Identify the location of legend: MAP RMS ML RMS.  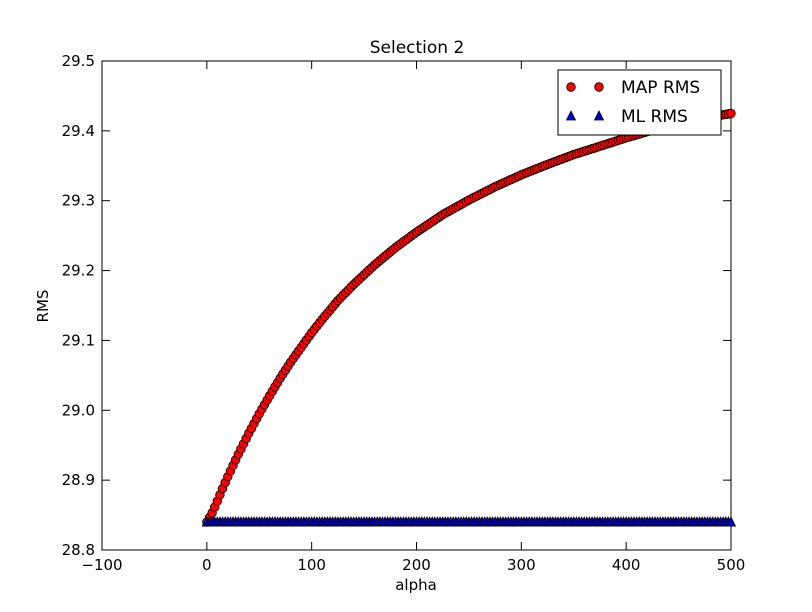
(639, 102).